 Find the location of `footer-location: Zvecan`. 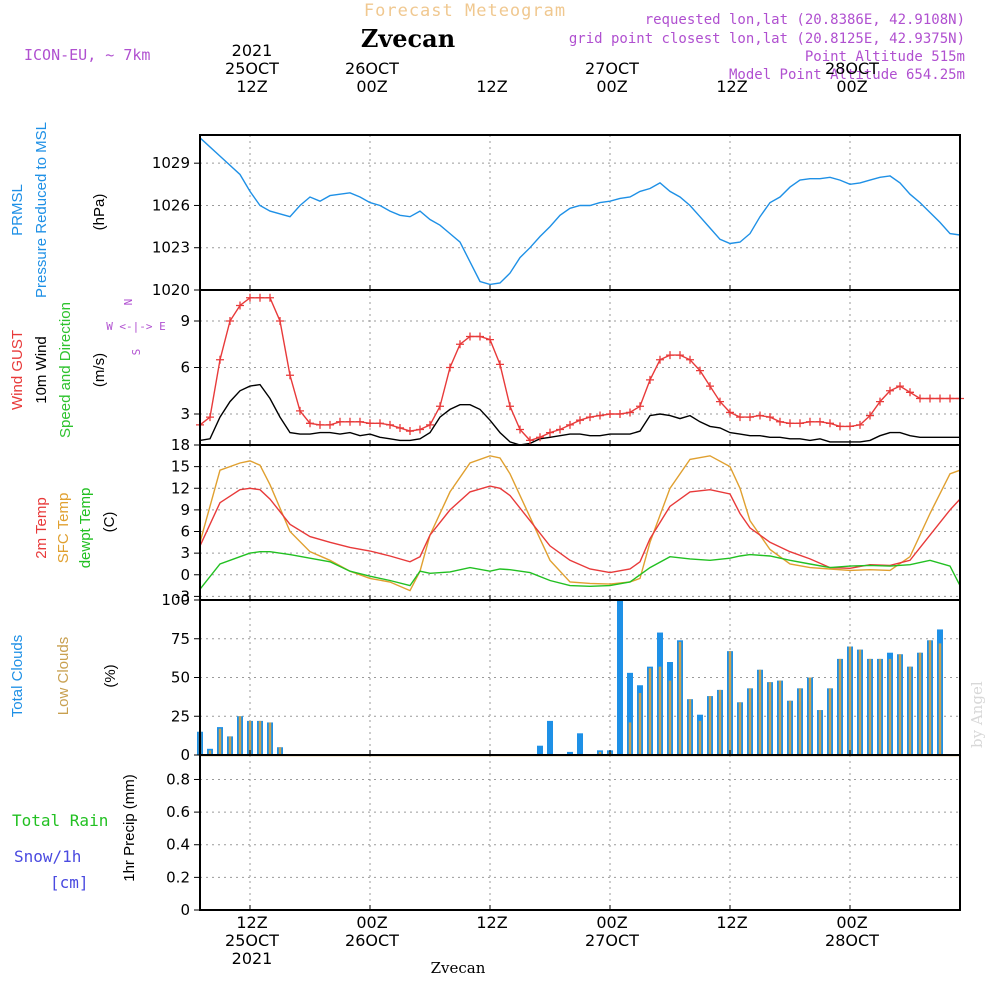

footer-location: Zvecan is located at coordinates (458, 968).